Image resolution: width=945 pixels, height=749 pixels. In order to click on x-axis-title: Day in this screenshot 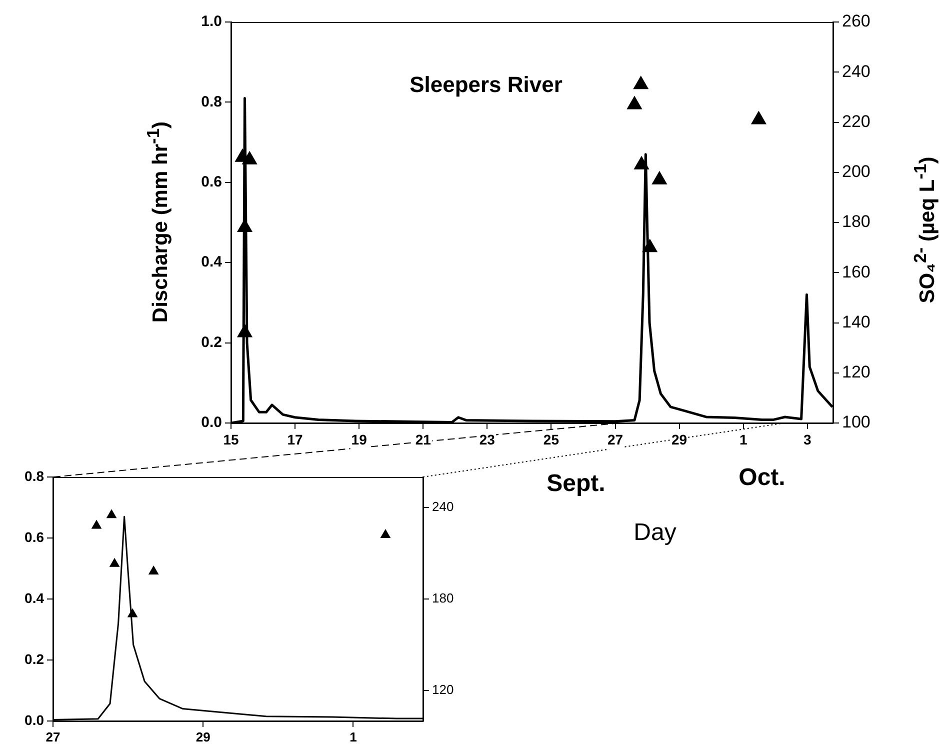, I will do `click(655, 532)`.